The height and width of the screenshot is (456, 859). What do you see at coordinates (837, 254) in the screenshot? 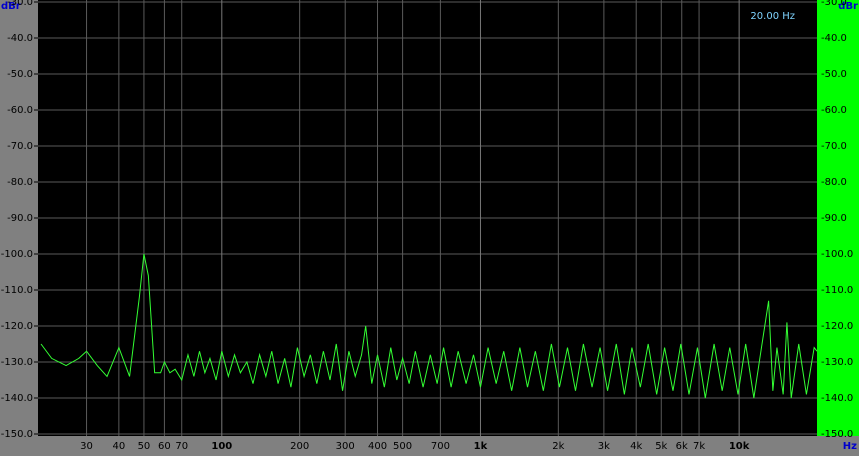
I see `y2-tick-label: -100.0` at bounding box center [837, 254].